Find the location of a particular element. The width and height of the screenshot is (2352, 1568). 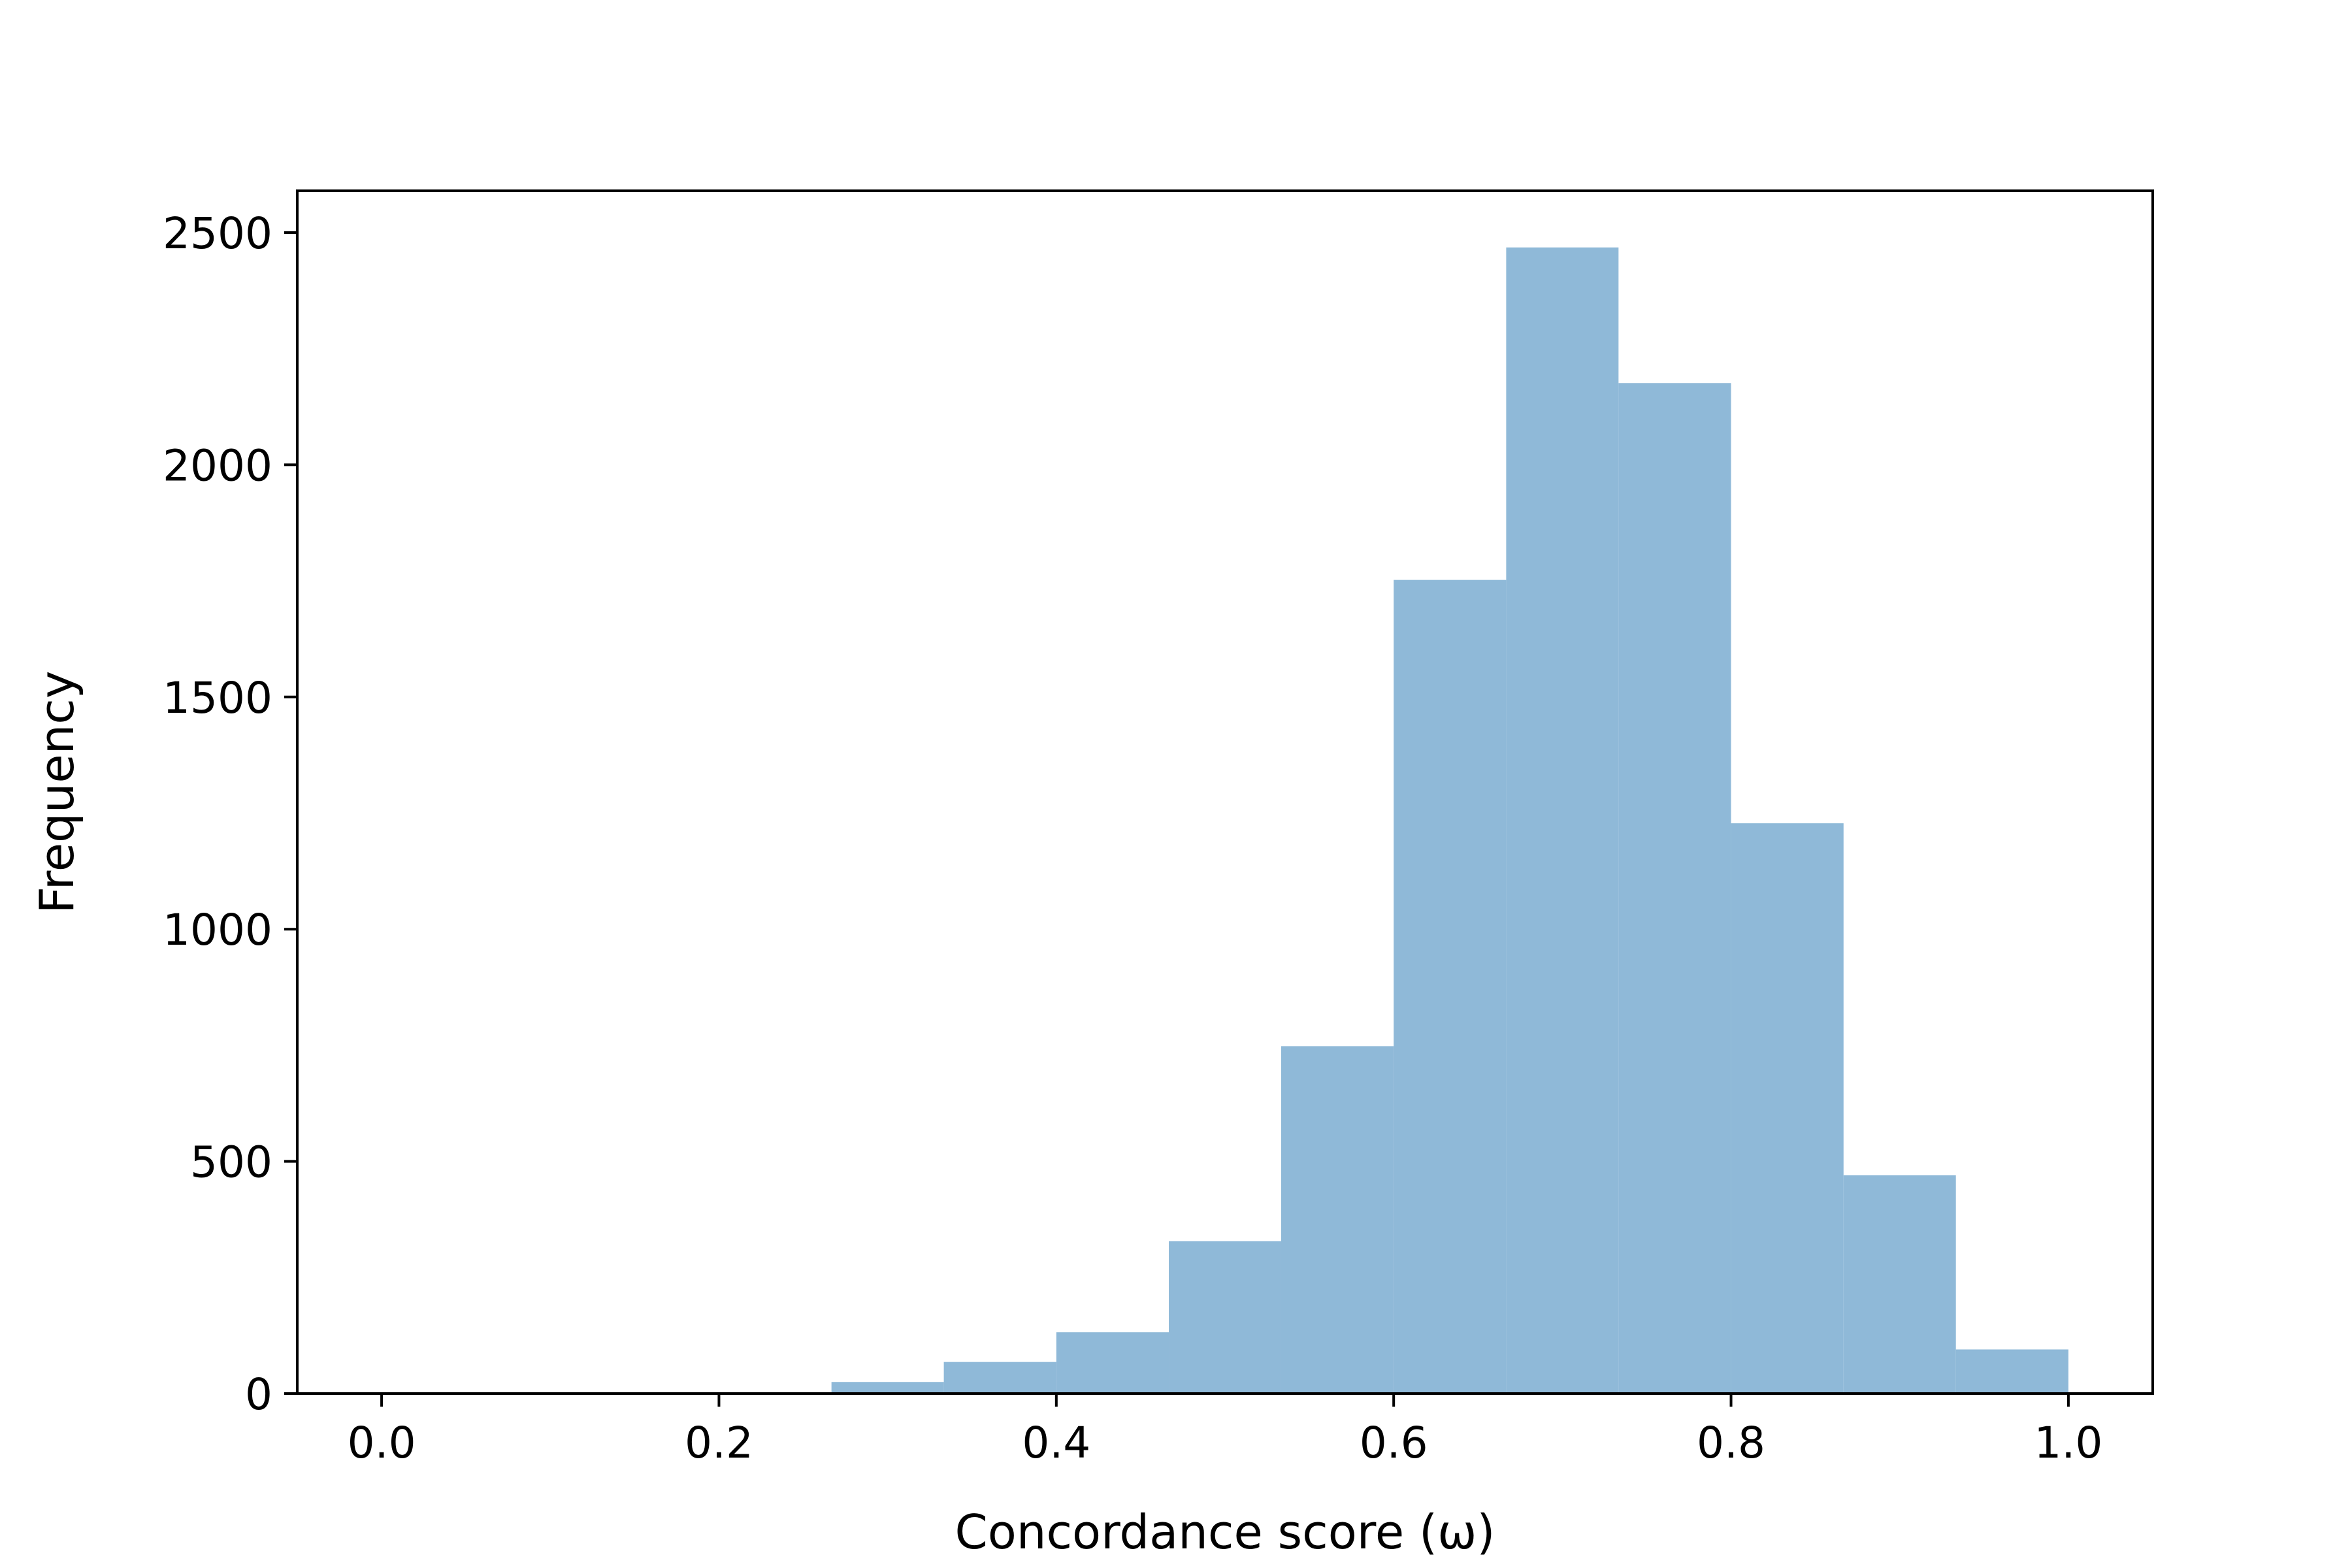

x-tick-label: 0.8 is located at coordinates (1731, 1443).